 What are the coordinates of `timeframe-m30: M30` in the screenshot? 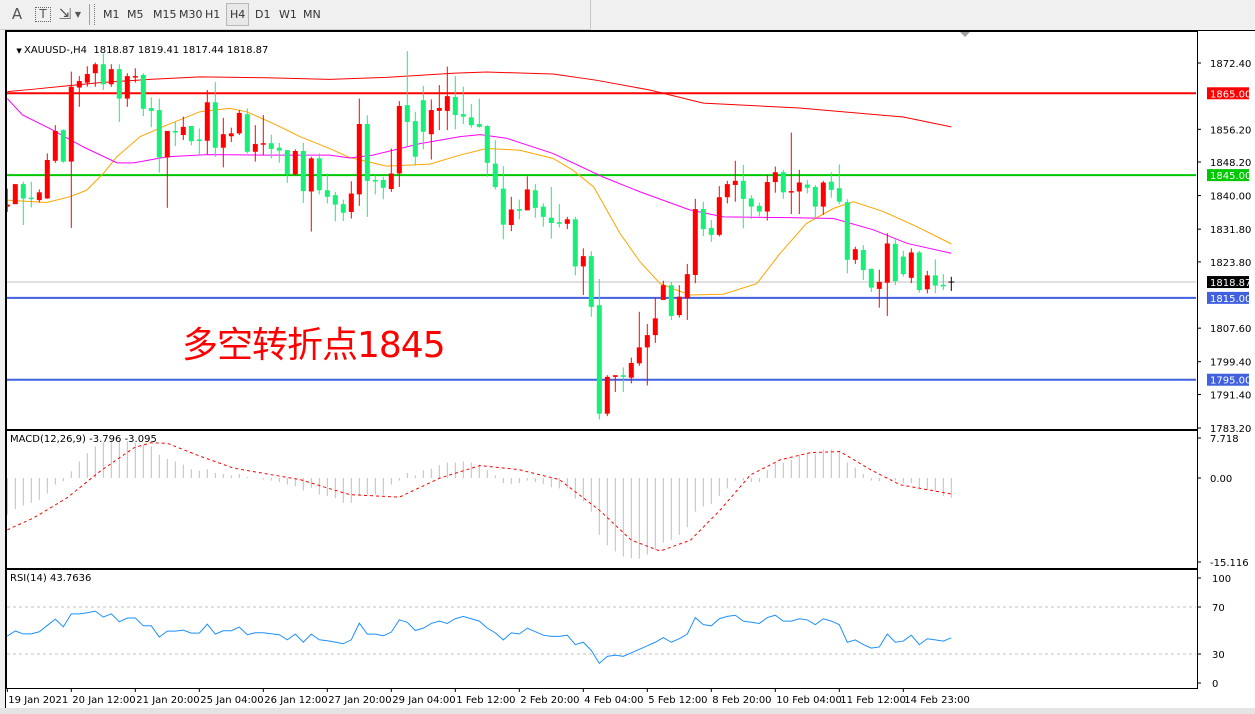 It's located at (191, 14).